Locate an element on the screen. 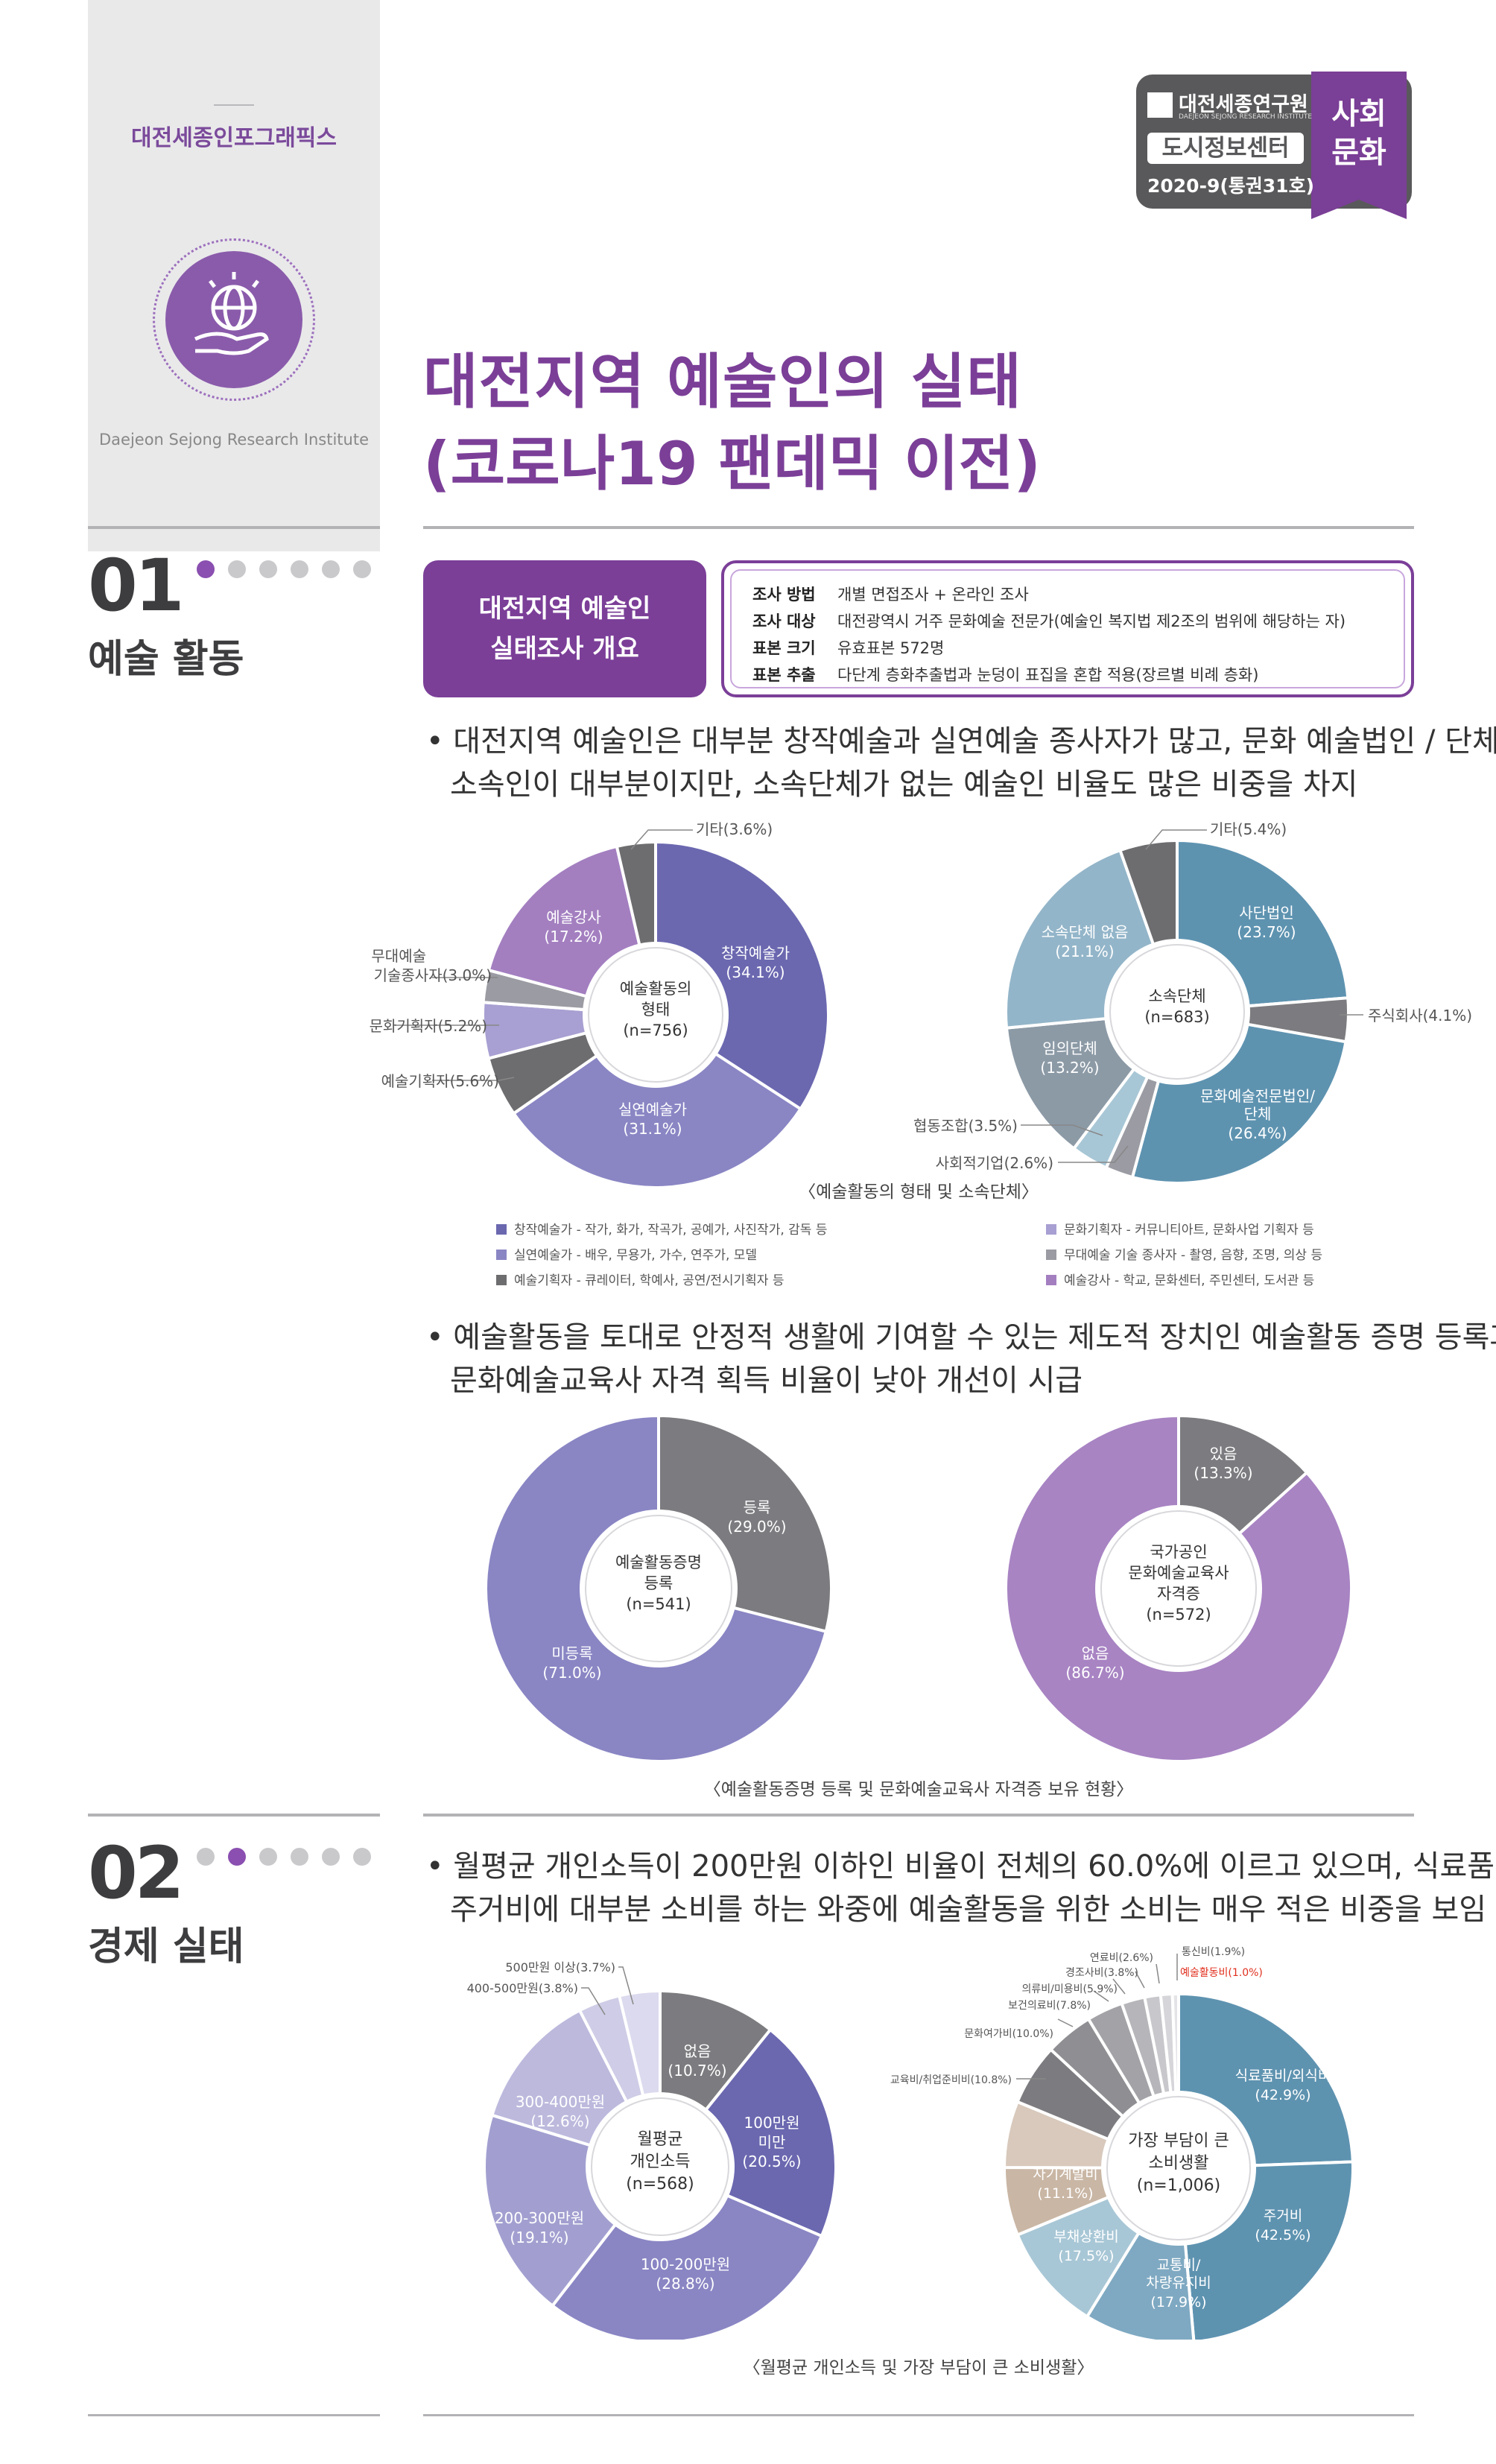 This screenshot has width=1496, height=2464. emblem-ring is located at coordinates (234, 319).